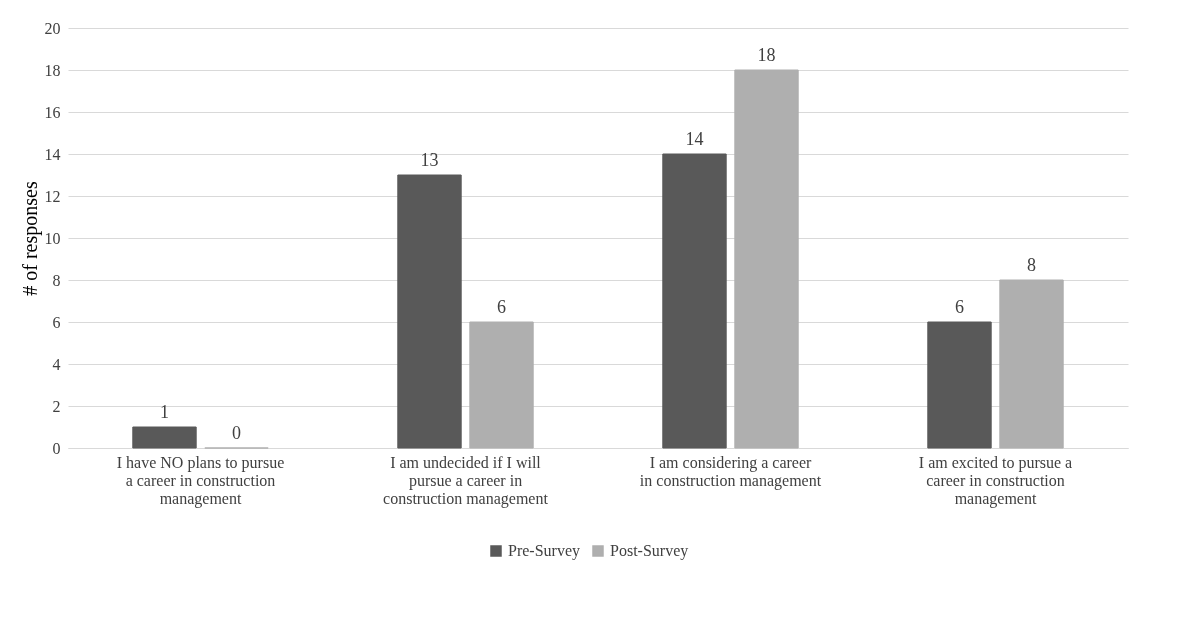 Image resolution: width=1200 pixels, height=628 pixels. What do you see at coordinates (544, 551) in the screenshot?
I see `legend-label: Pre-Survey` at bounding box center [544, 551].